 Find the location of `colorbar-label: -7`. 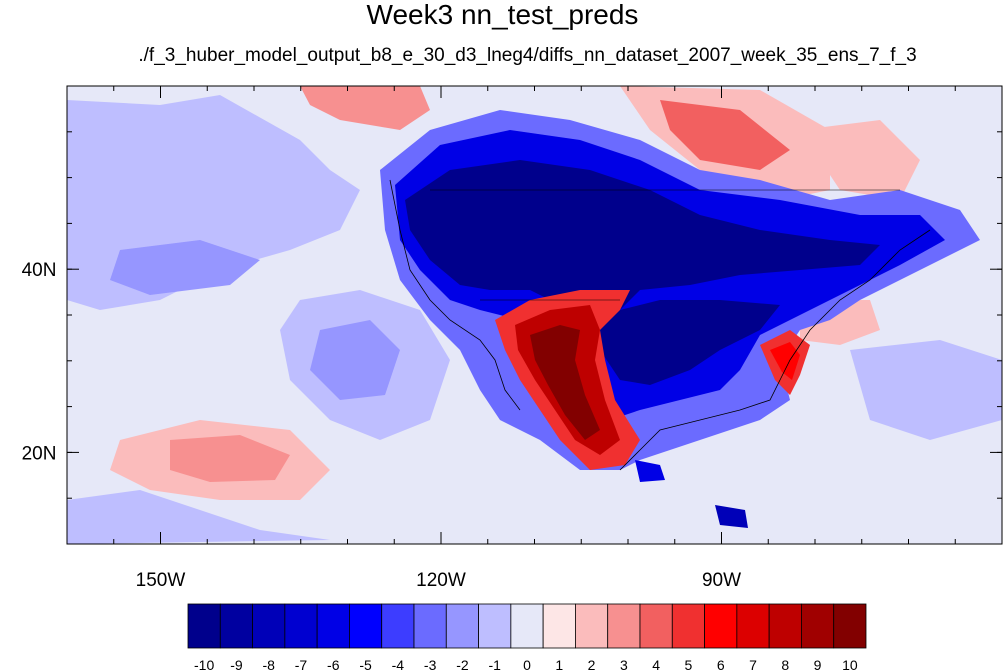

colorbar-label: -7 is located at coordinates (301, 664).